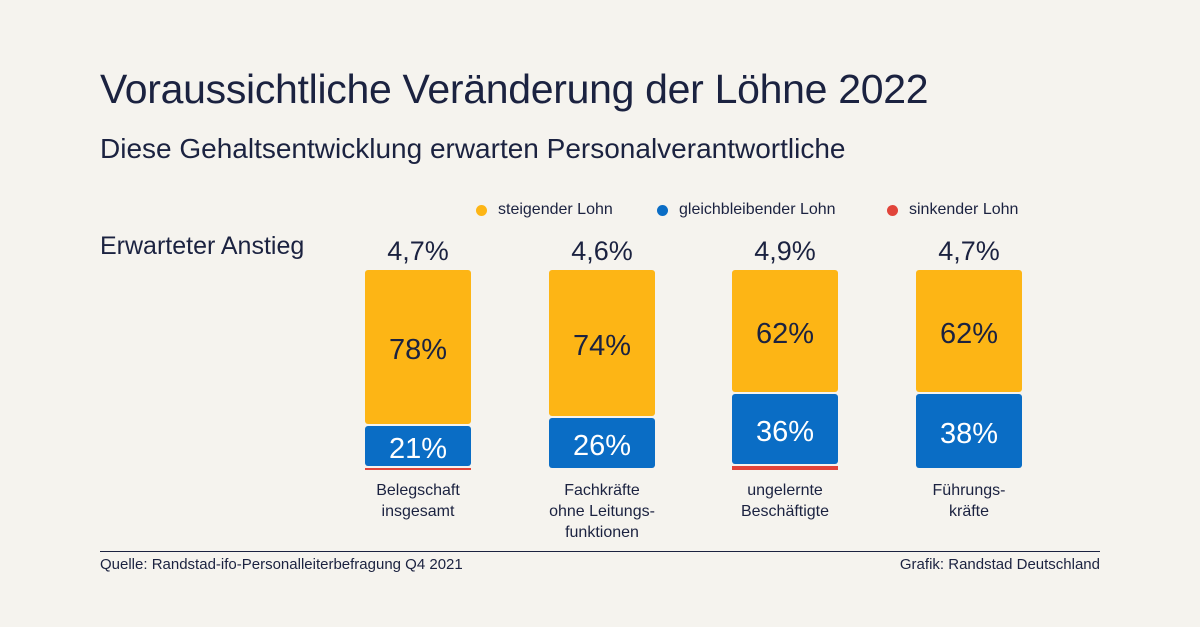 The width and height of the screenshot is (1200, 627). Describe the element at coordinates (602, 446) in the screenshot. I see `data-label-constant-2: 26%` at that location.